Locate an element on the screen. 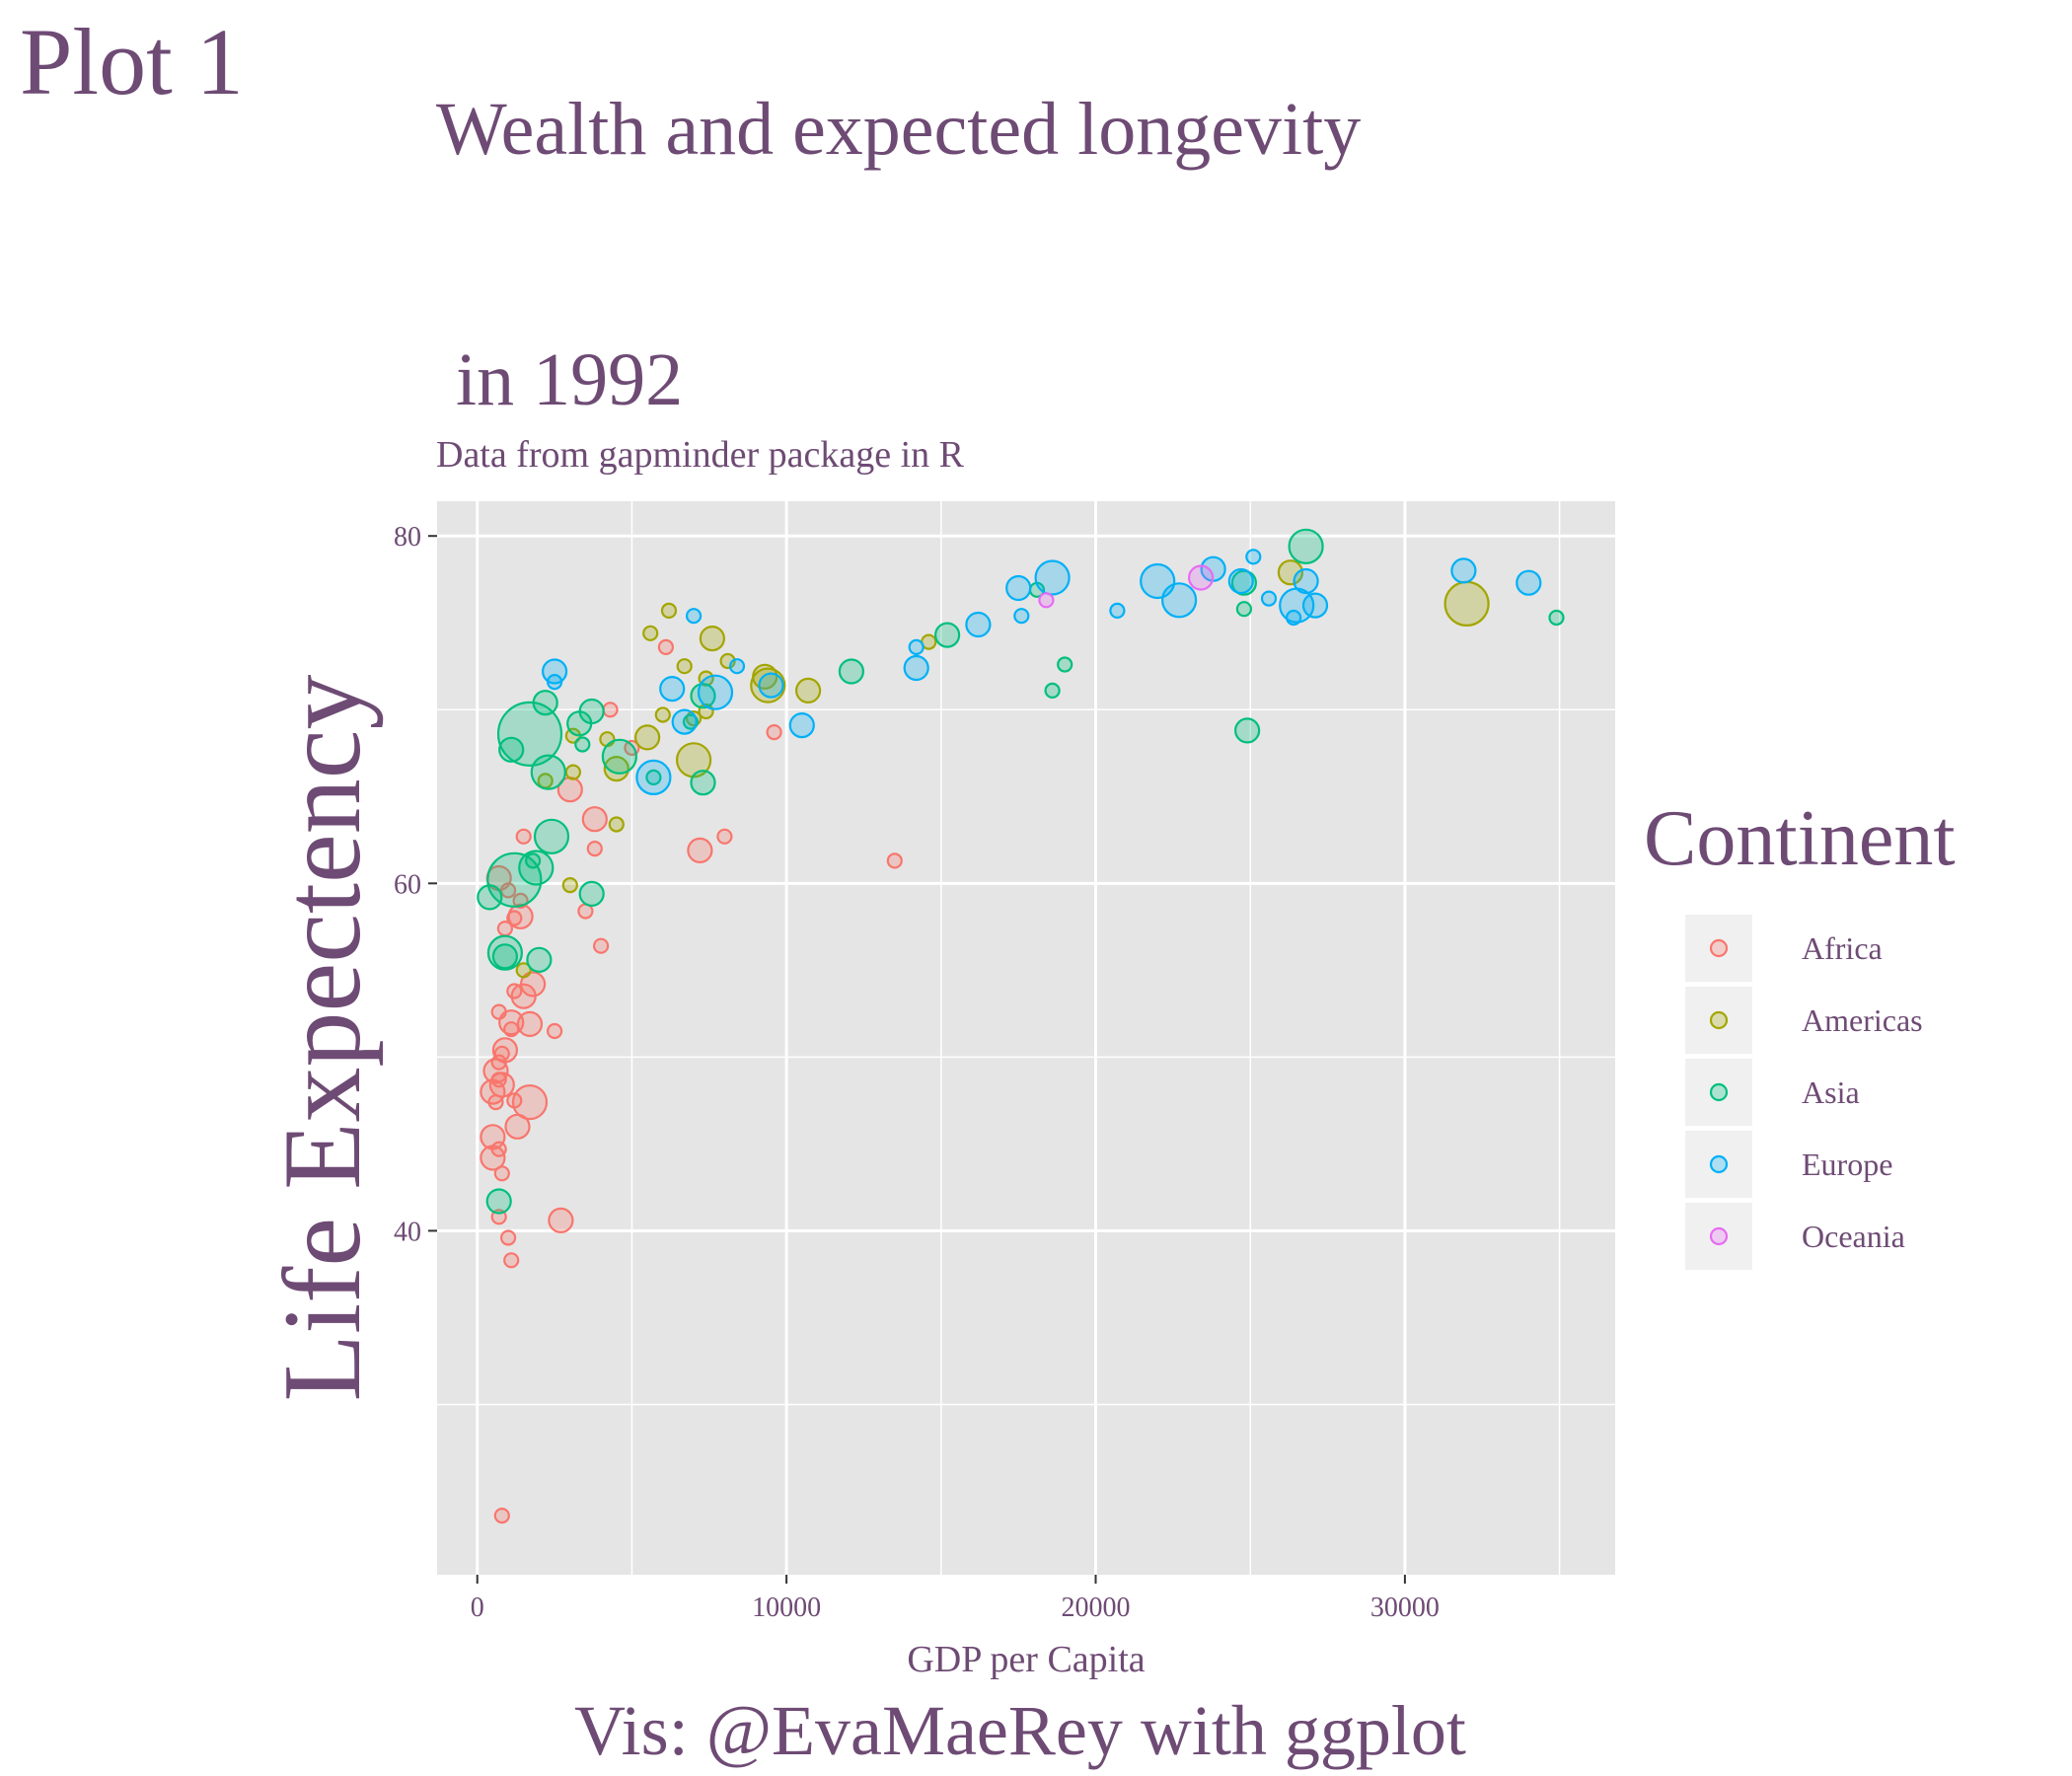  data-point-oceania is located at coordinates (1046, 600).